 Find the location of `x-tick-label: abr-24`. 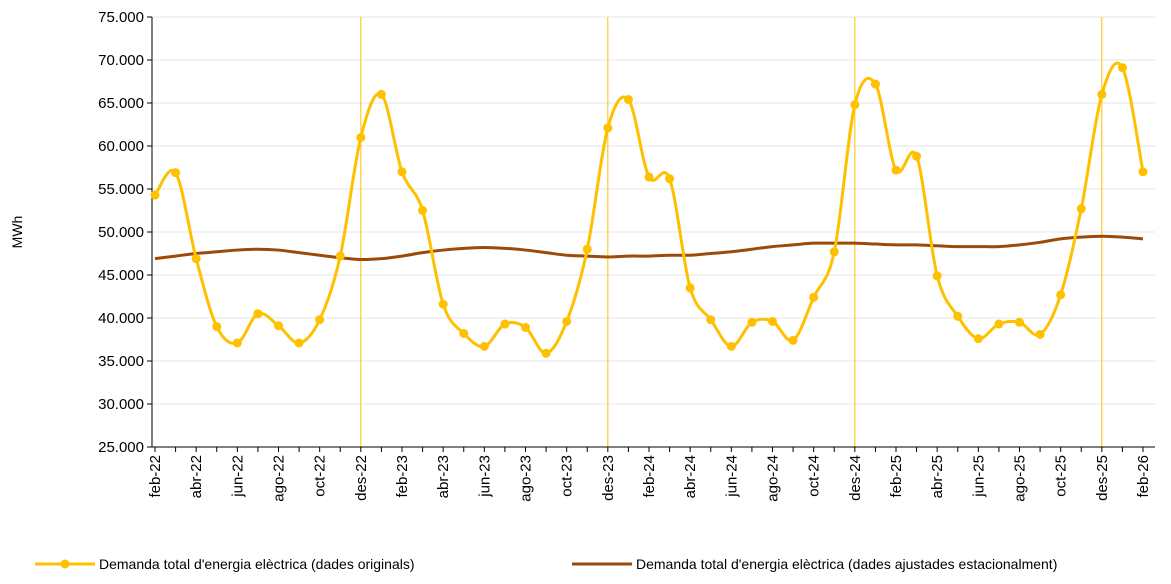

x-tick-label: abr-24 is located at coordinates (690, 476).